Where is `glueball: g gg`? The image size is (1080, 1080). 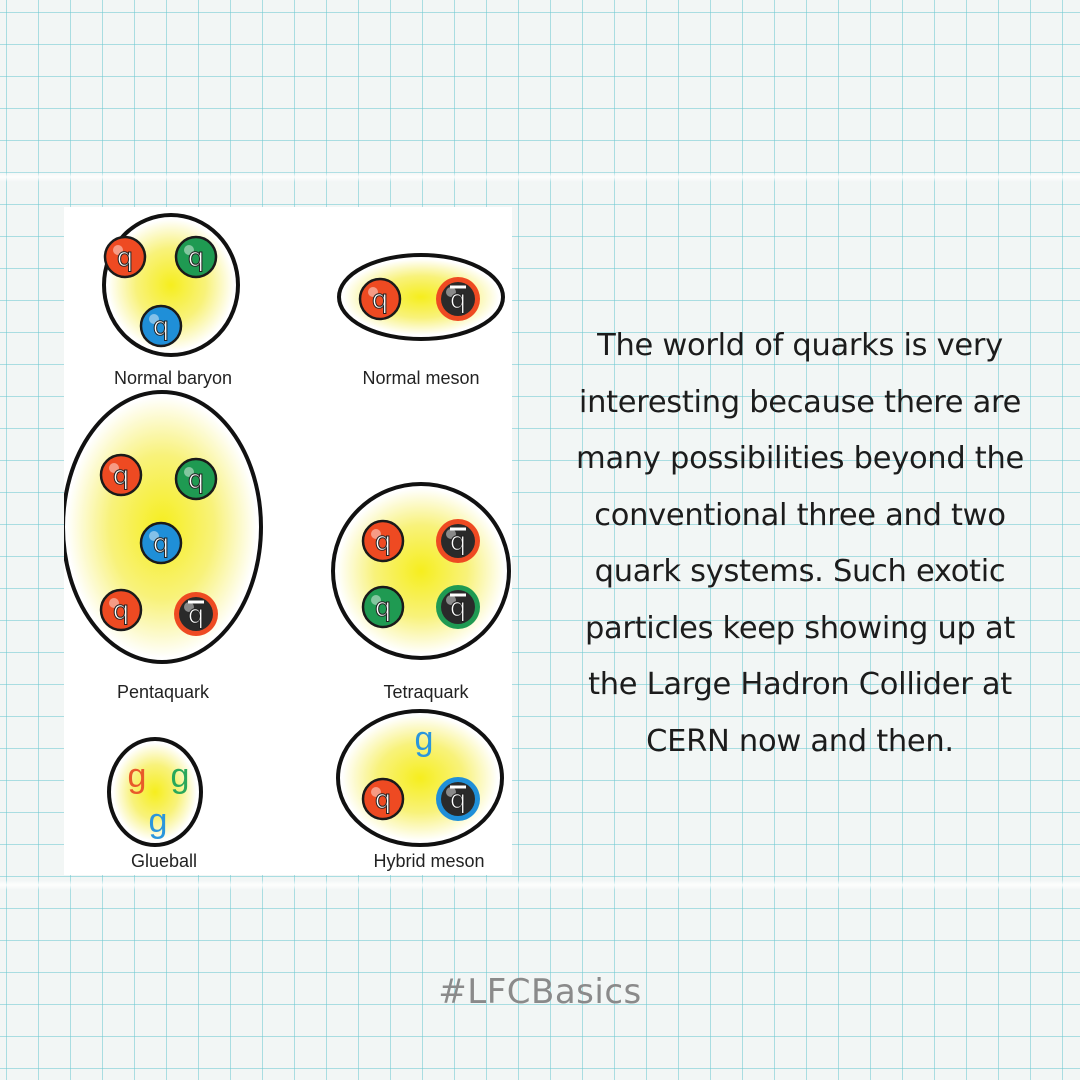 glueball: g gg is located at coordinates (155, 792).